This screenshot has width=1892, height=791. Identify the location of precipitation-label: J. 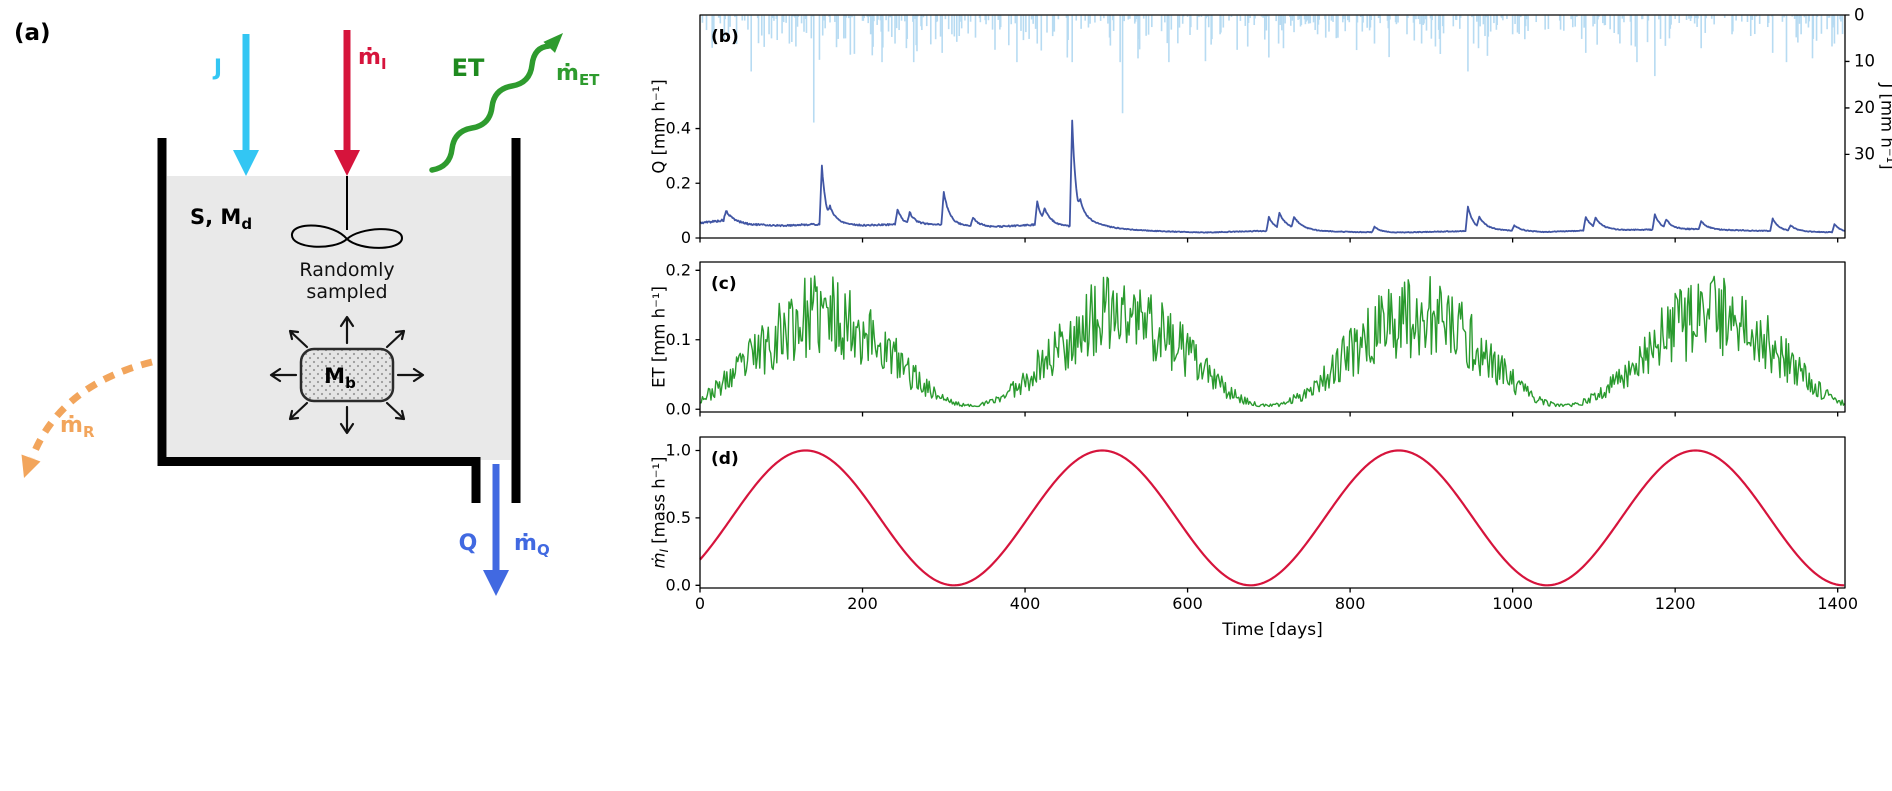
(217, 68).